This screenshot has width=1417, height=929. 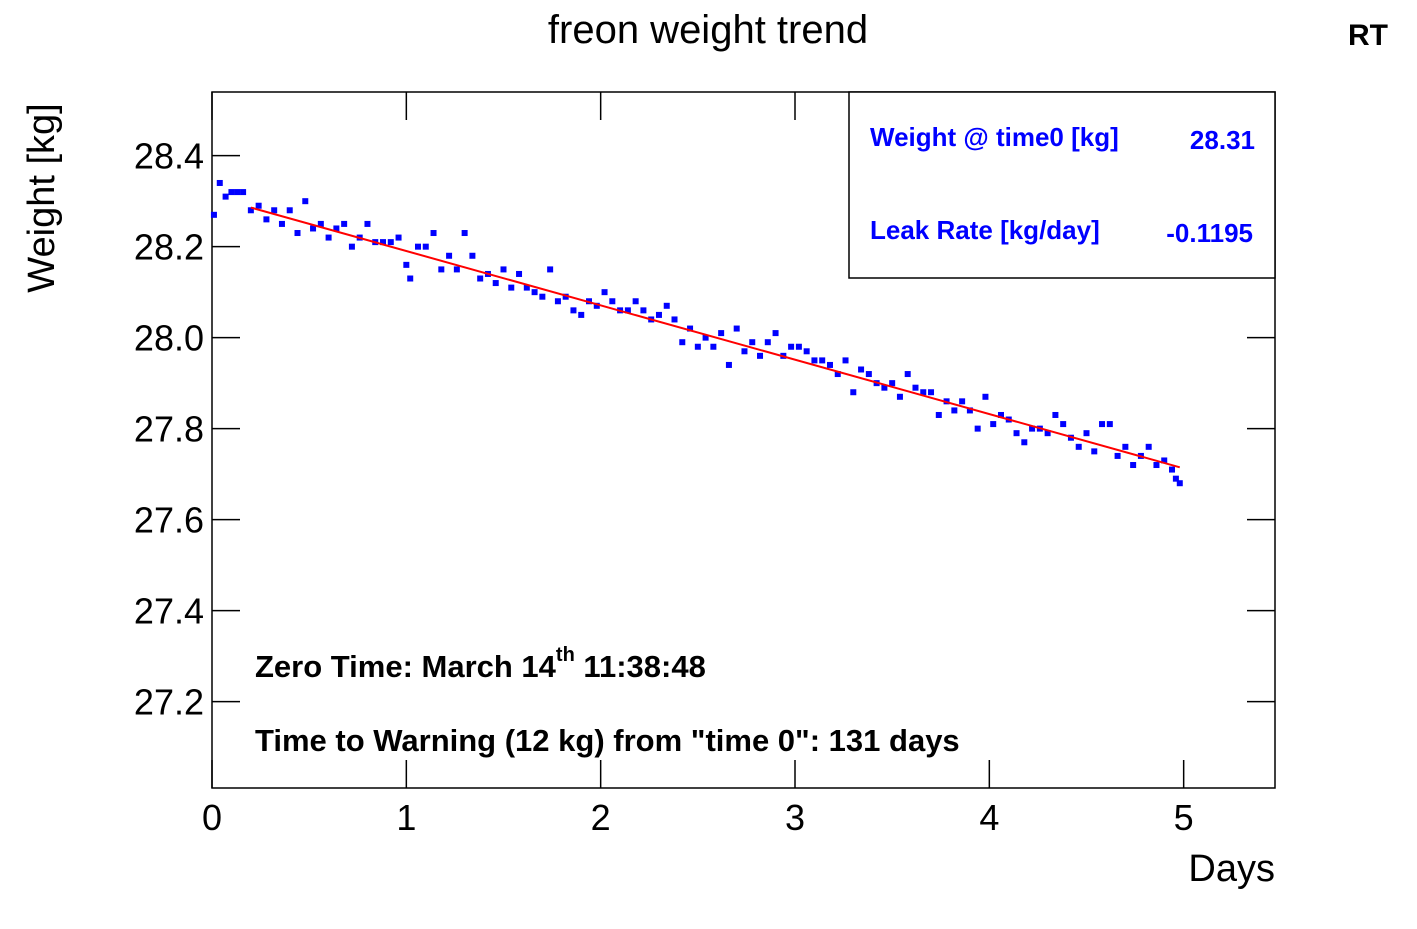 I want to click on stat-value: -0.1195, so click(x=1209, y=233).